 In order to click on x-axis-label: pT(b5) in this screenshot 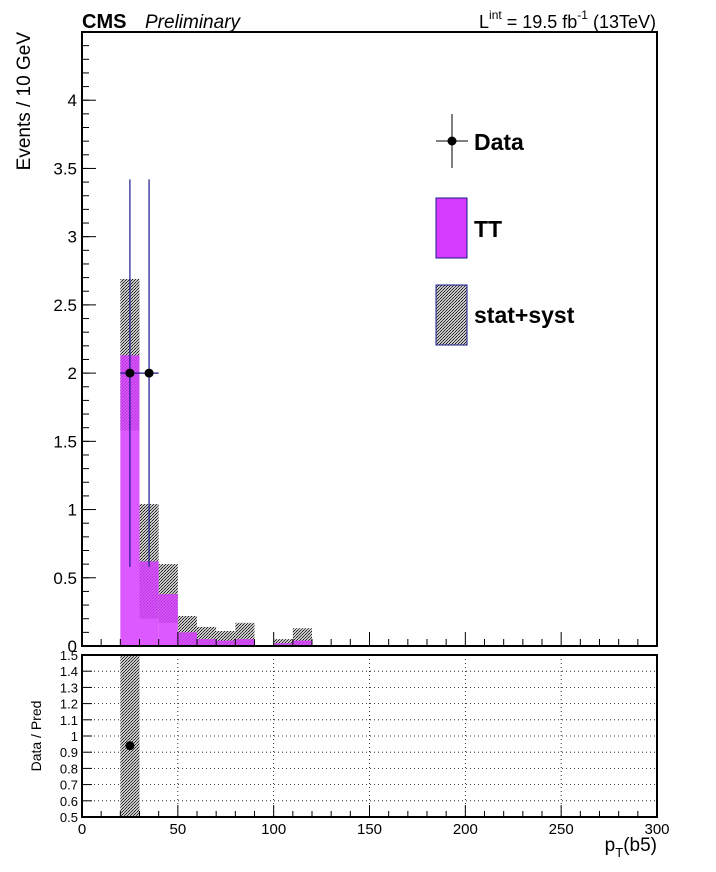, I will do `click(631, 847)`.